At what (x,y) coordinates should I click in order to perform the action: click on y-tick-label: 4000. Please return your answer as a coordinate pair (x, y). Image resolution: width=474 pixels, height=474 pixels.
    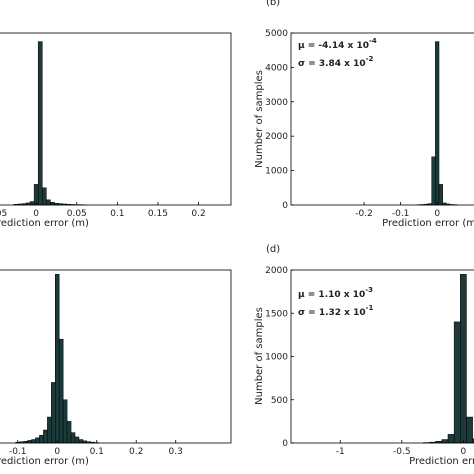
    Looking at the image, I should click on (276, 68).